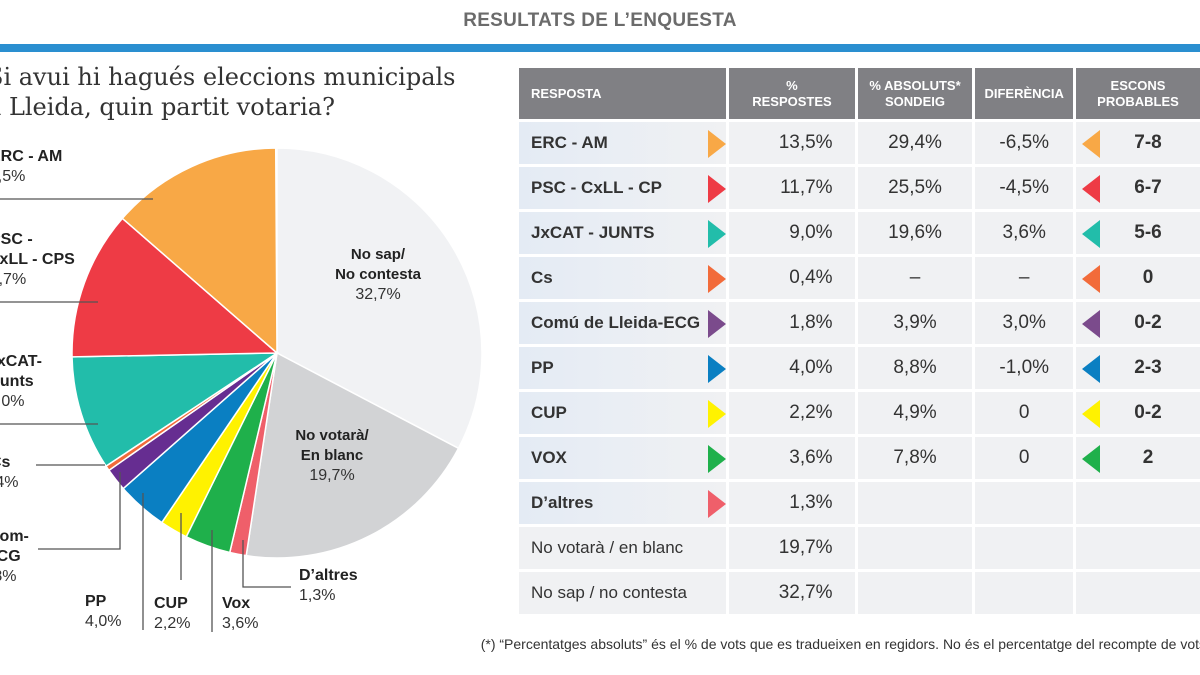  I want to click on cell-pct-absoluts-value: 25,5%, so click(915, 187).